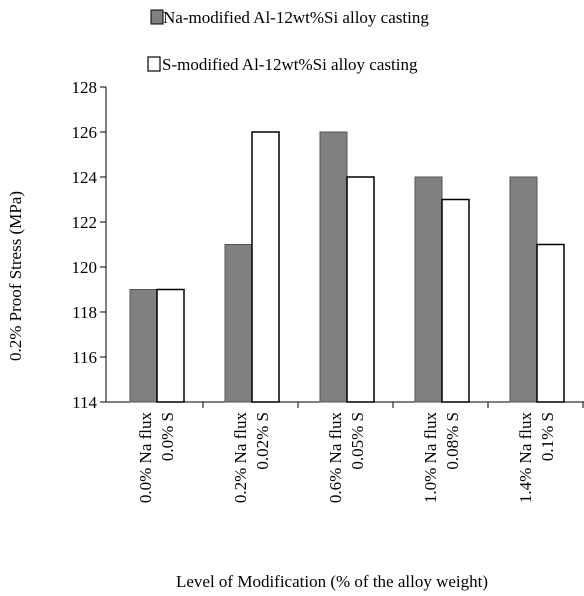  I want to click on x-tick-label: 0.0% Na flux, so click(145, 458).